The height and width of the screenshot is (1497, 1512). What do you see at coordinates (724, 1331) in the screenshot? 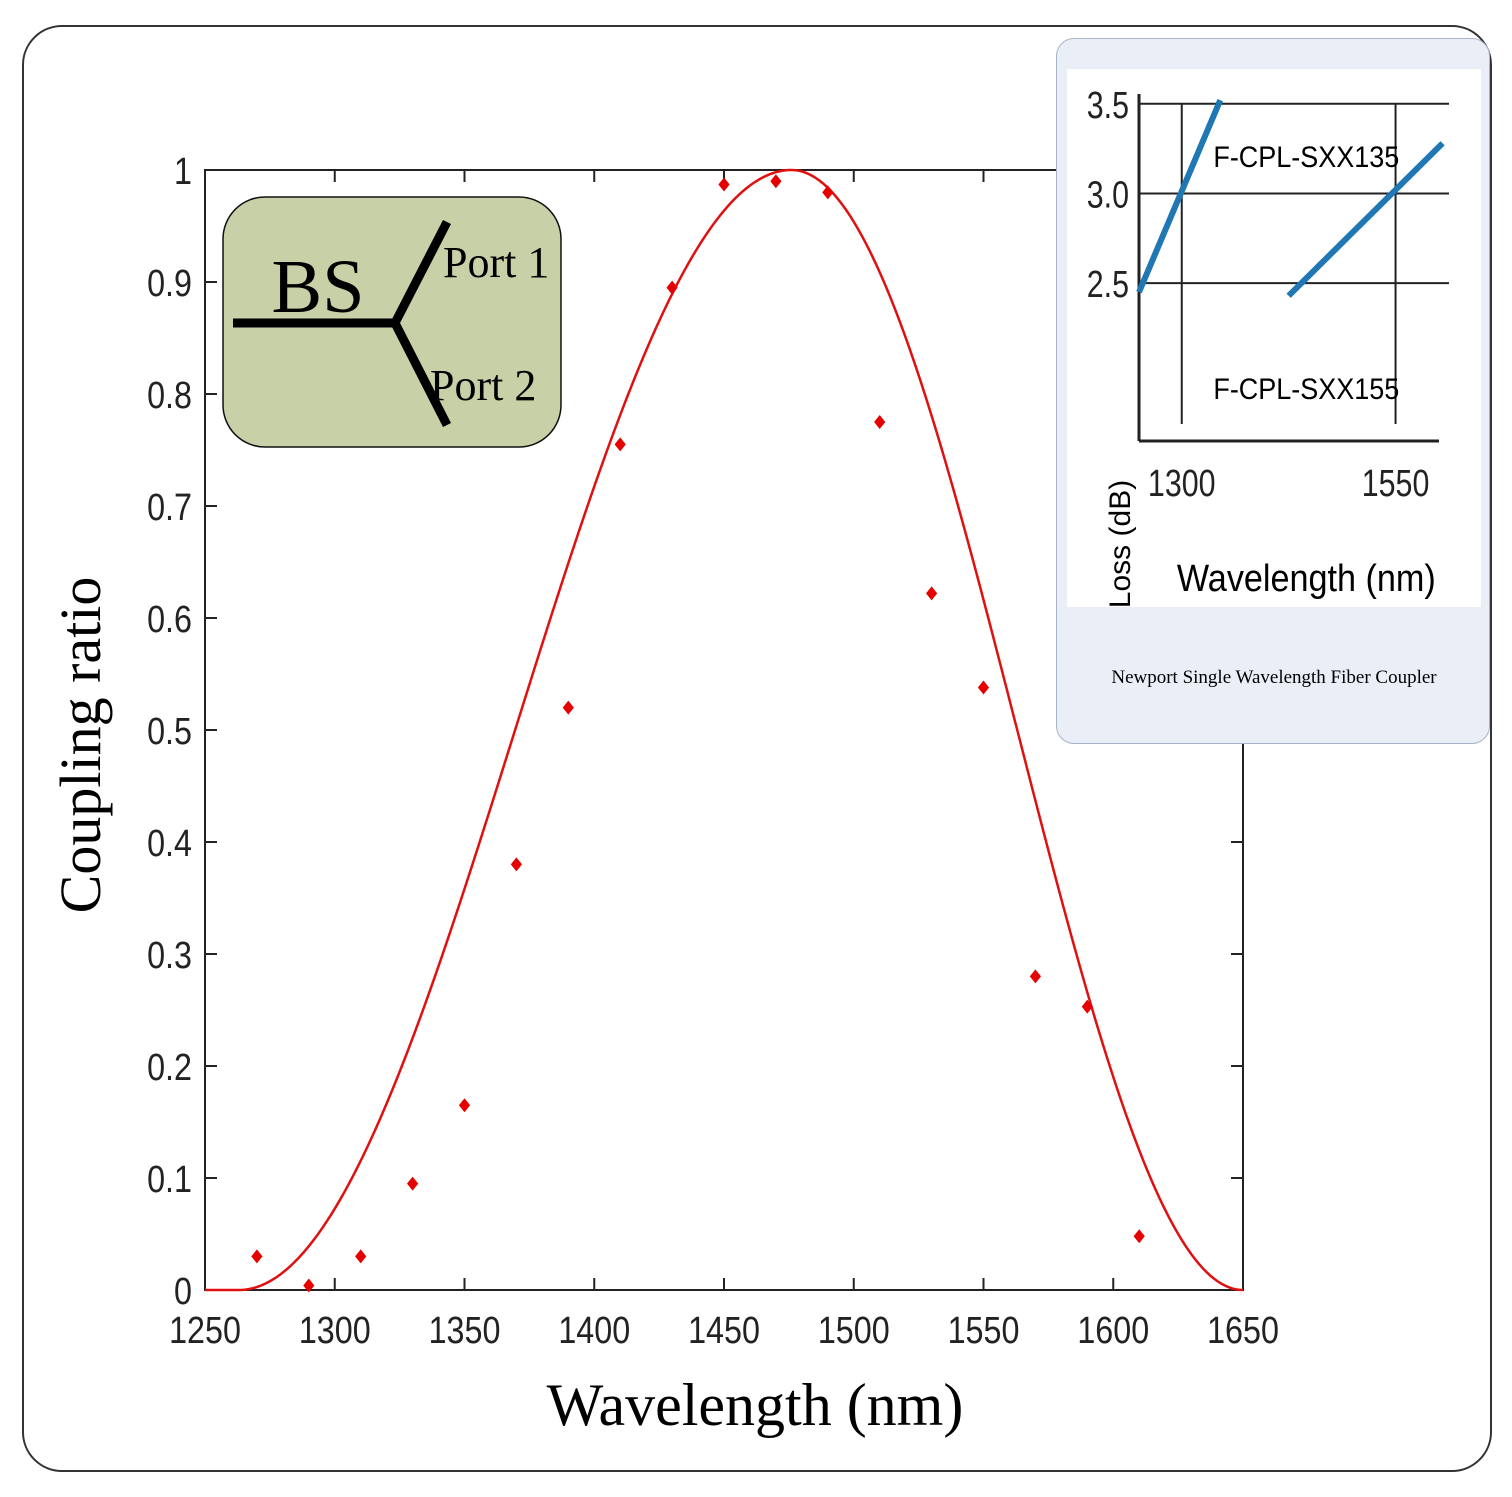
I see `x-tick-label: 1450` at bounding box center [724, 1331].